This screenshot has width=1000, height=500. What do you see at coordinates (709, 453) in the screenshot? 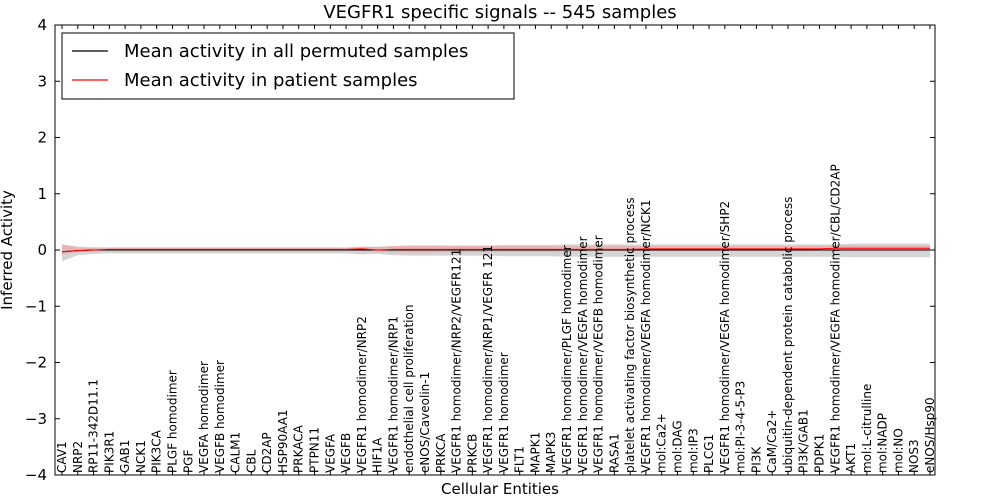
I see `x-tick-label: PLCG1` at bounding box center [709, 453].